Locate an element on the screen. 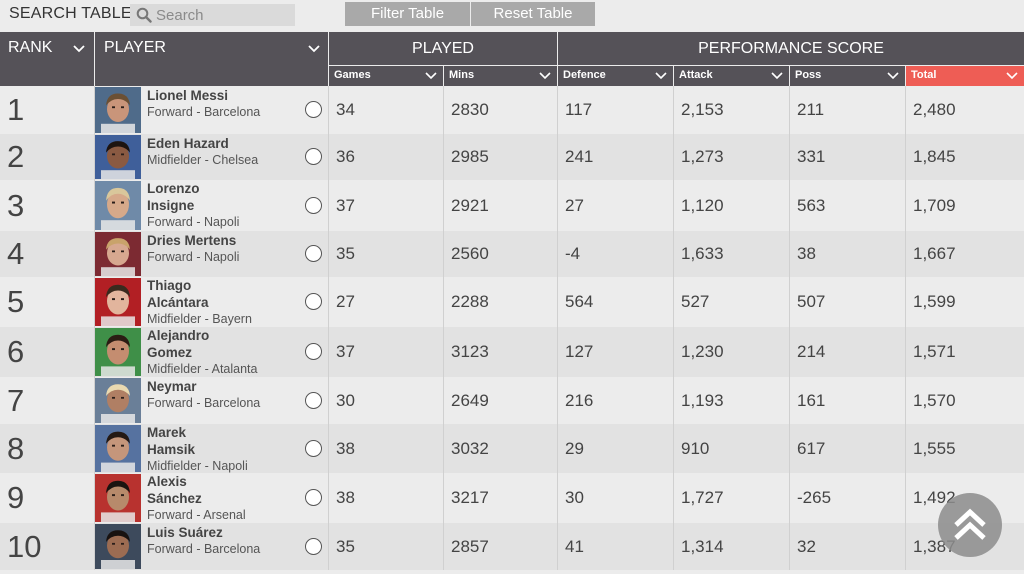  poss-column-header: Poss is located at coordinates (847, 75).